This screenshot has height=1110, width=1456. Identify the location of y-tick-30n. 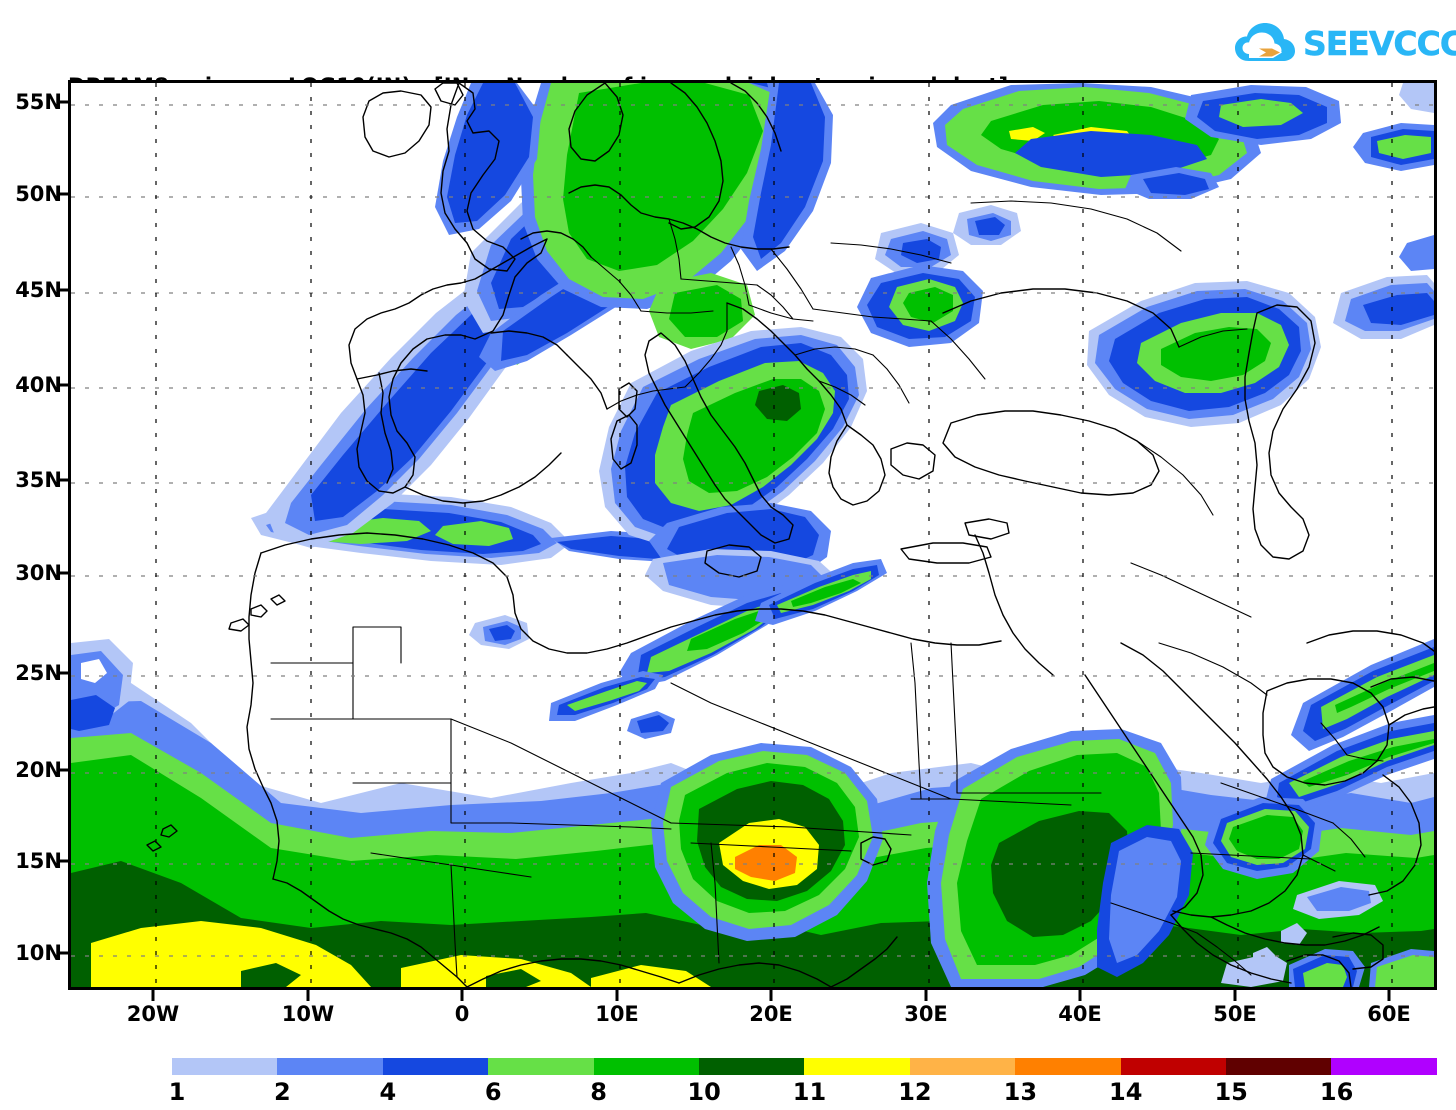
(62, 573).